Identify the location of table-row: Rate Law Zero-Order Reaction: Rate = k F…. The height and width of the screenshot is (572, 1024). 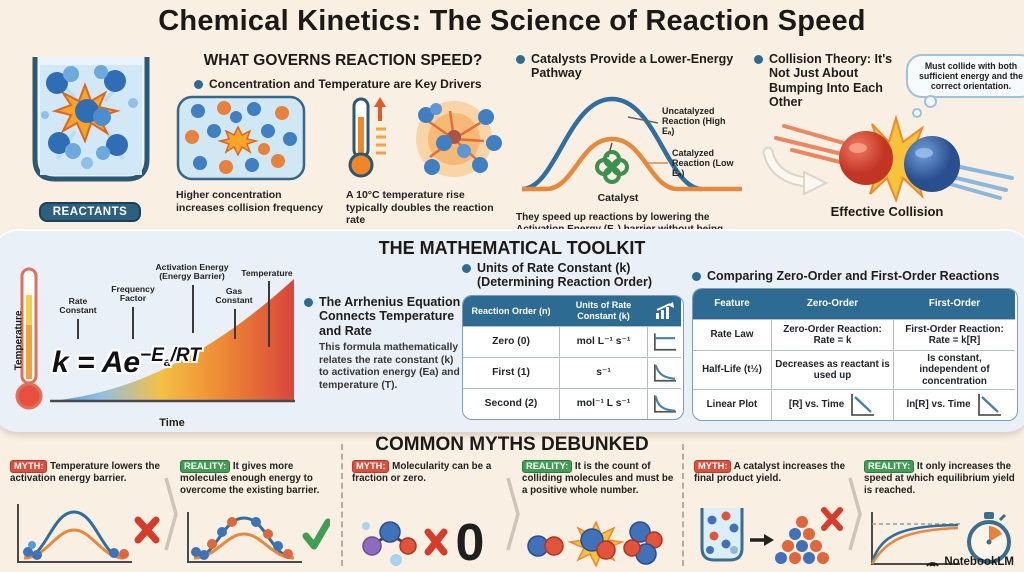
(855, 334).